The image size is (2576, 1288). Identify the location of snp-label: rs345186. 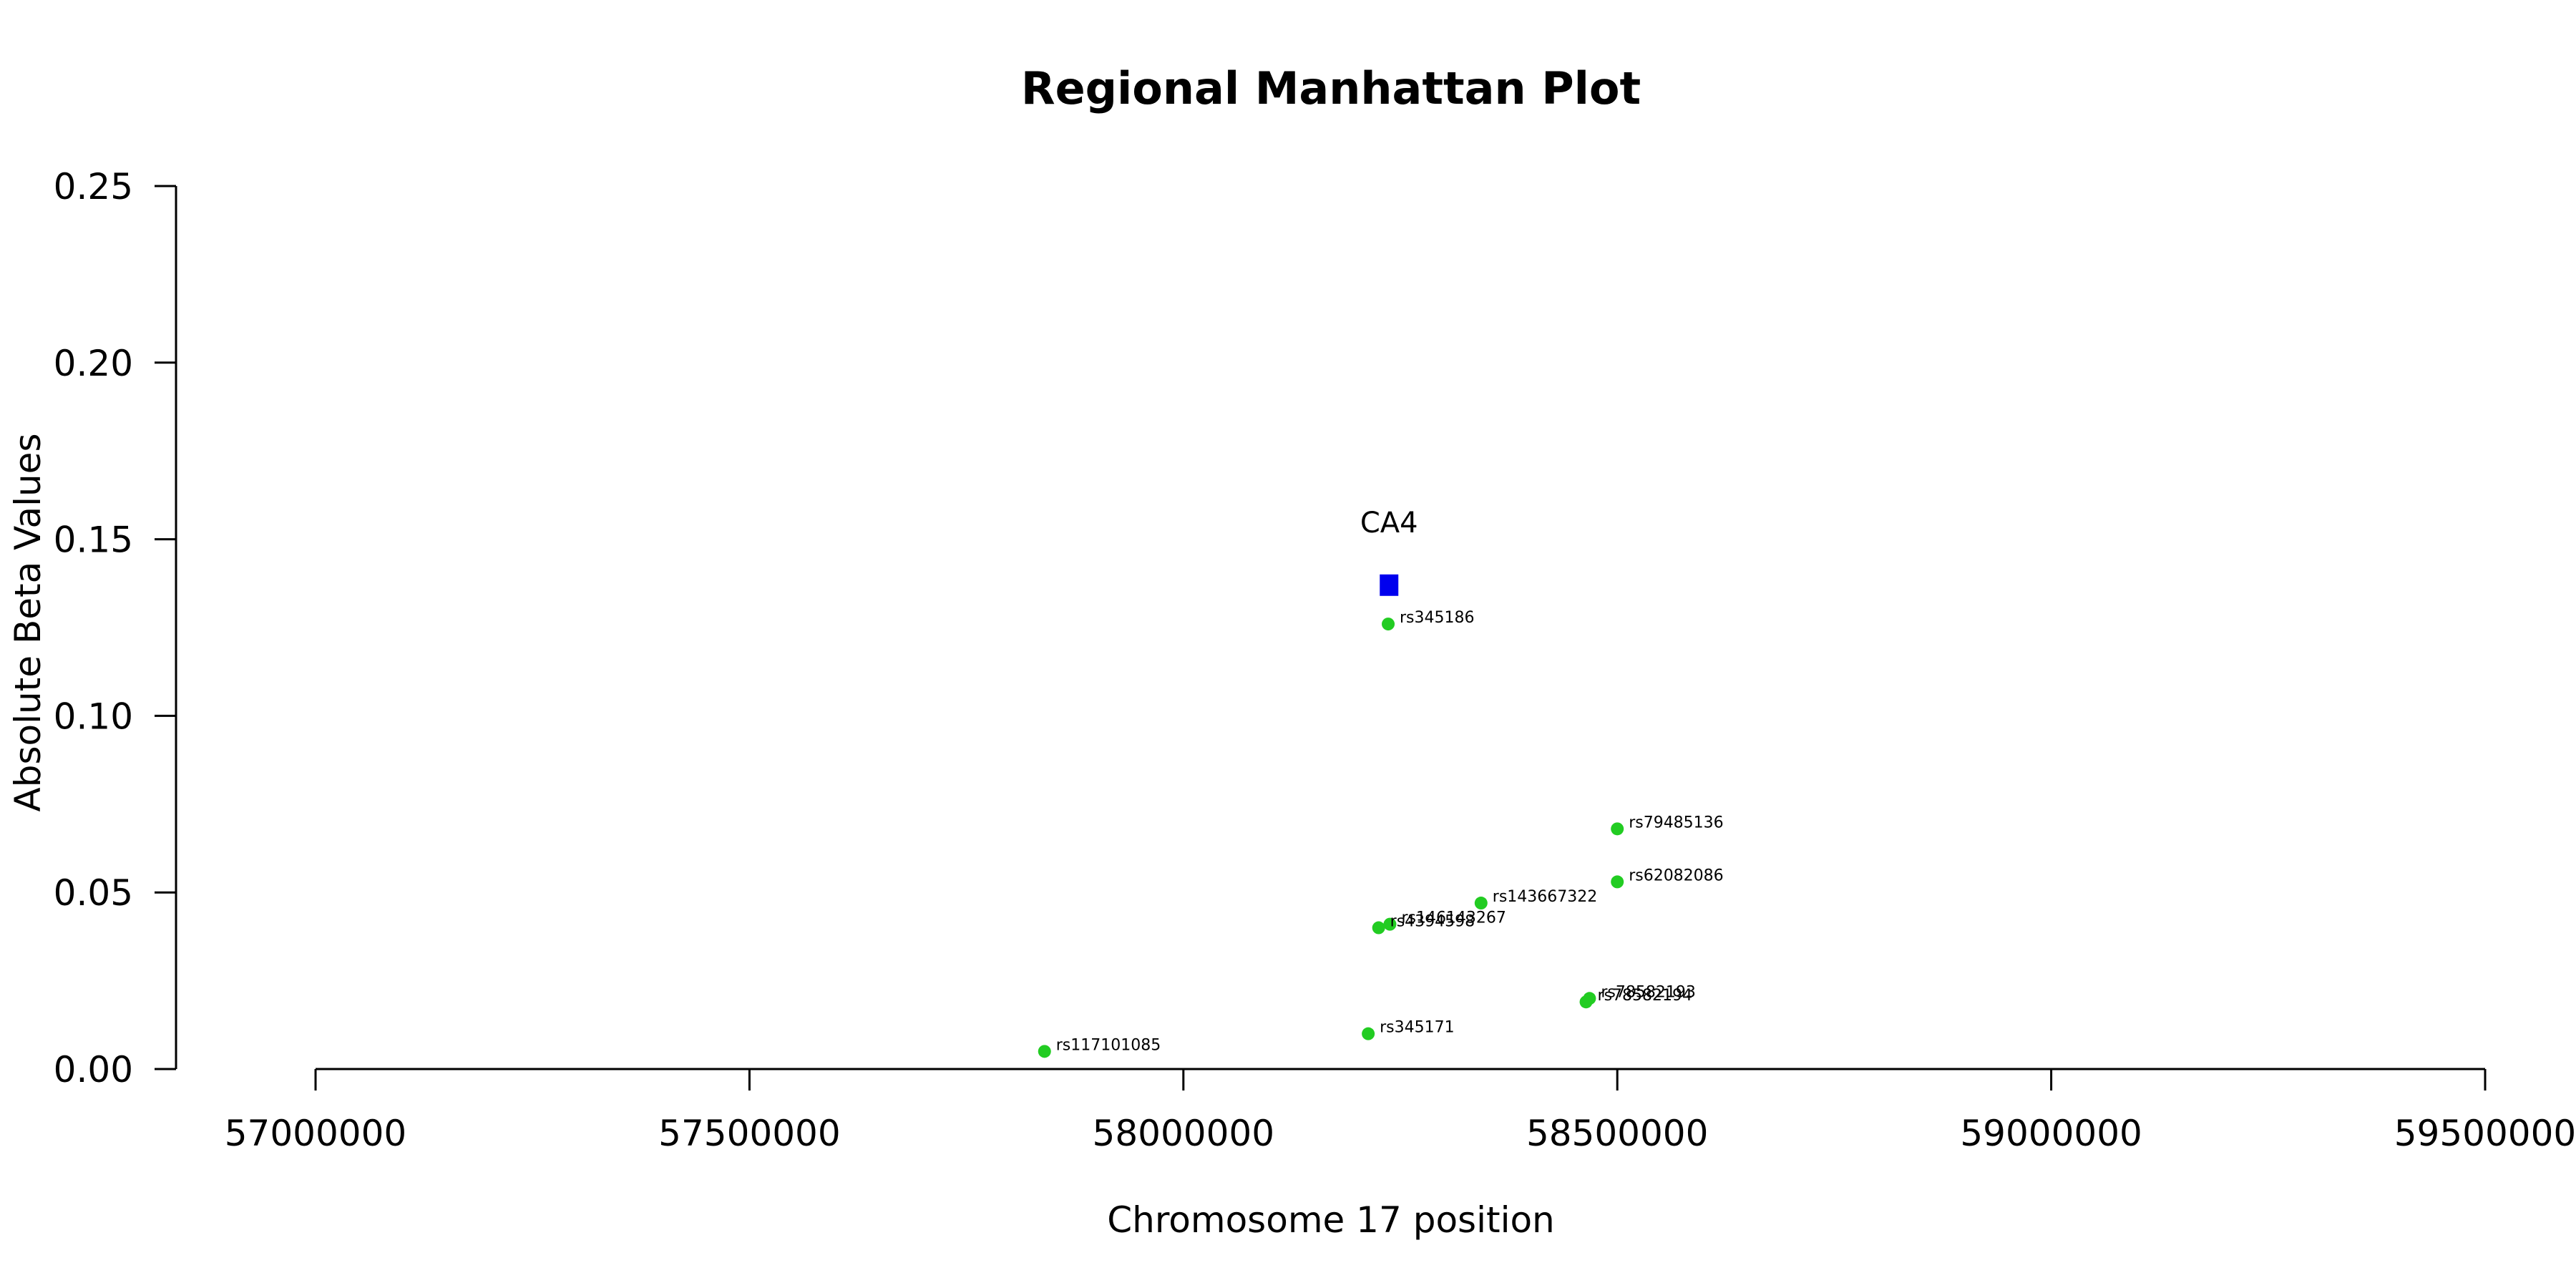
(1437, 618).